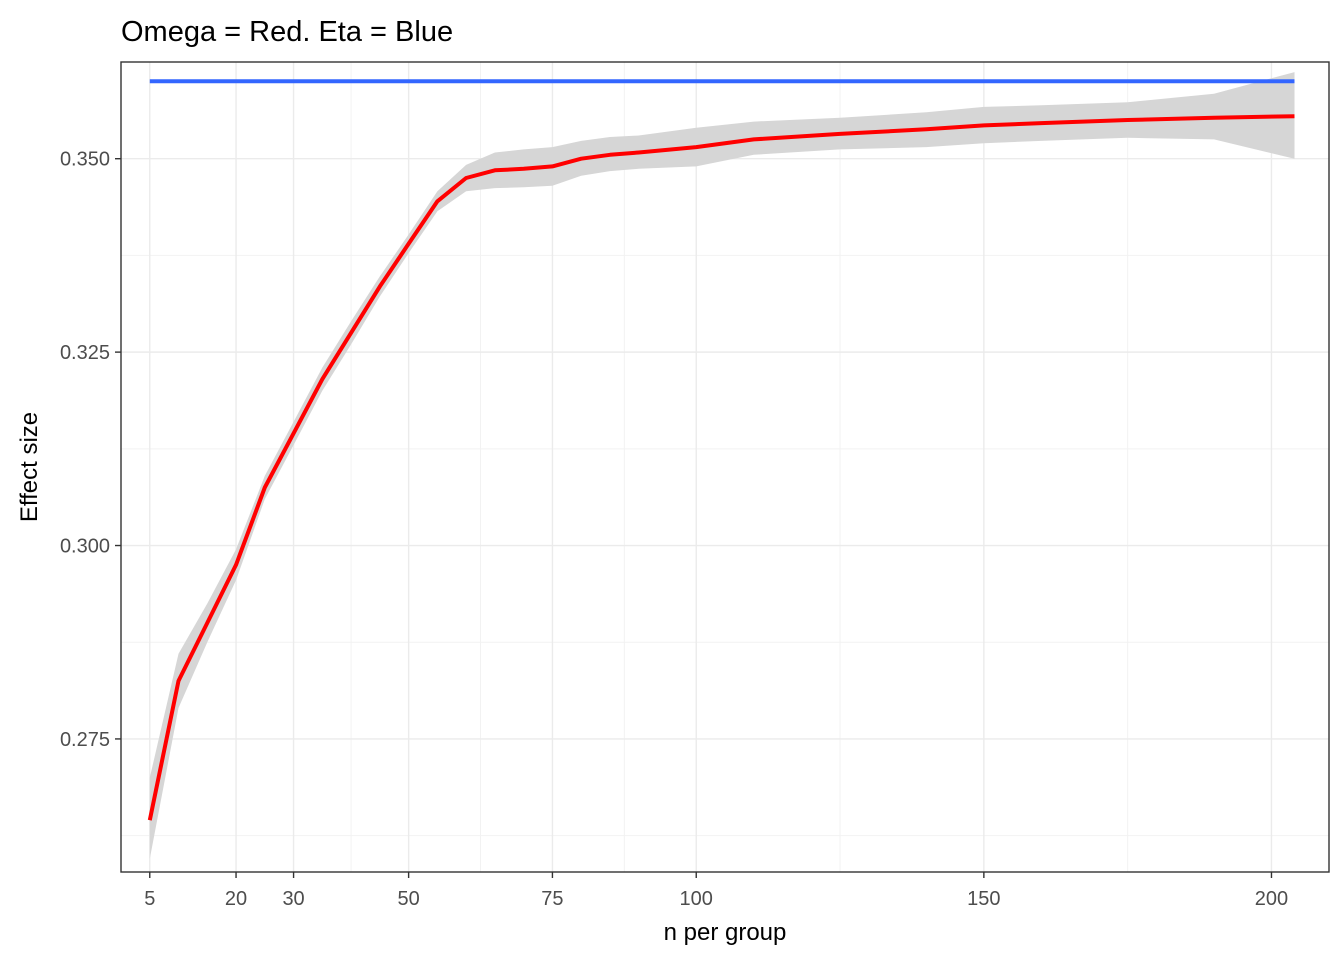 The image size is (1344, 960). Describe the element at coordinates (85, 740) in the screenshot. I see `y-tick-label: 0.275` at that location.